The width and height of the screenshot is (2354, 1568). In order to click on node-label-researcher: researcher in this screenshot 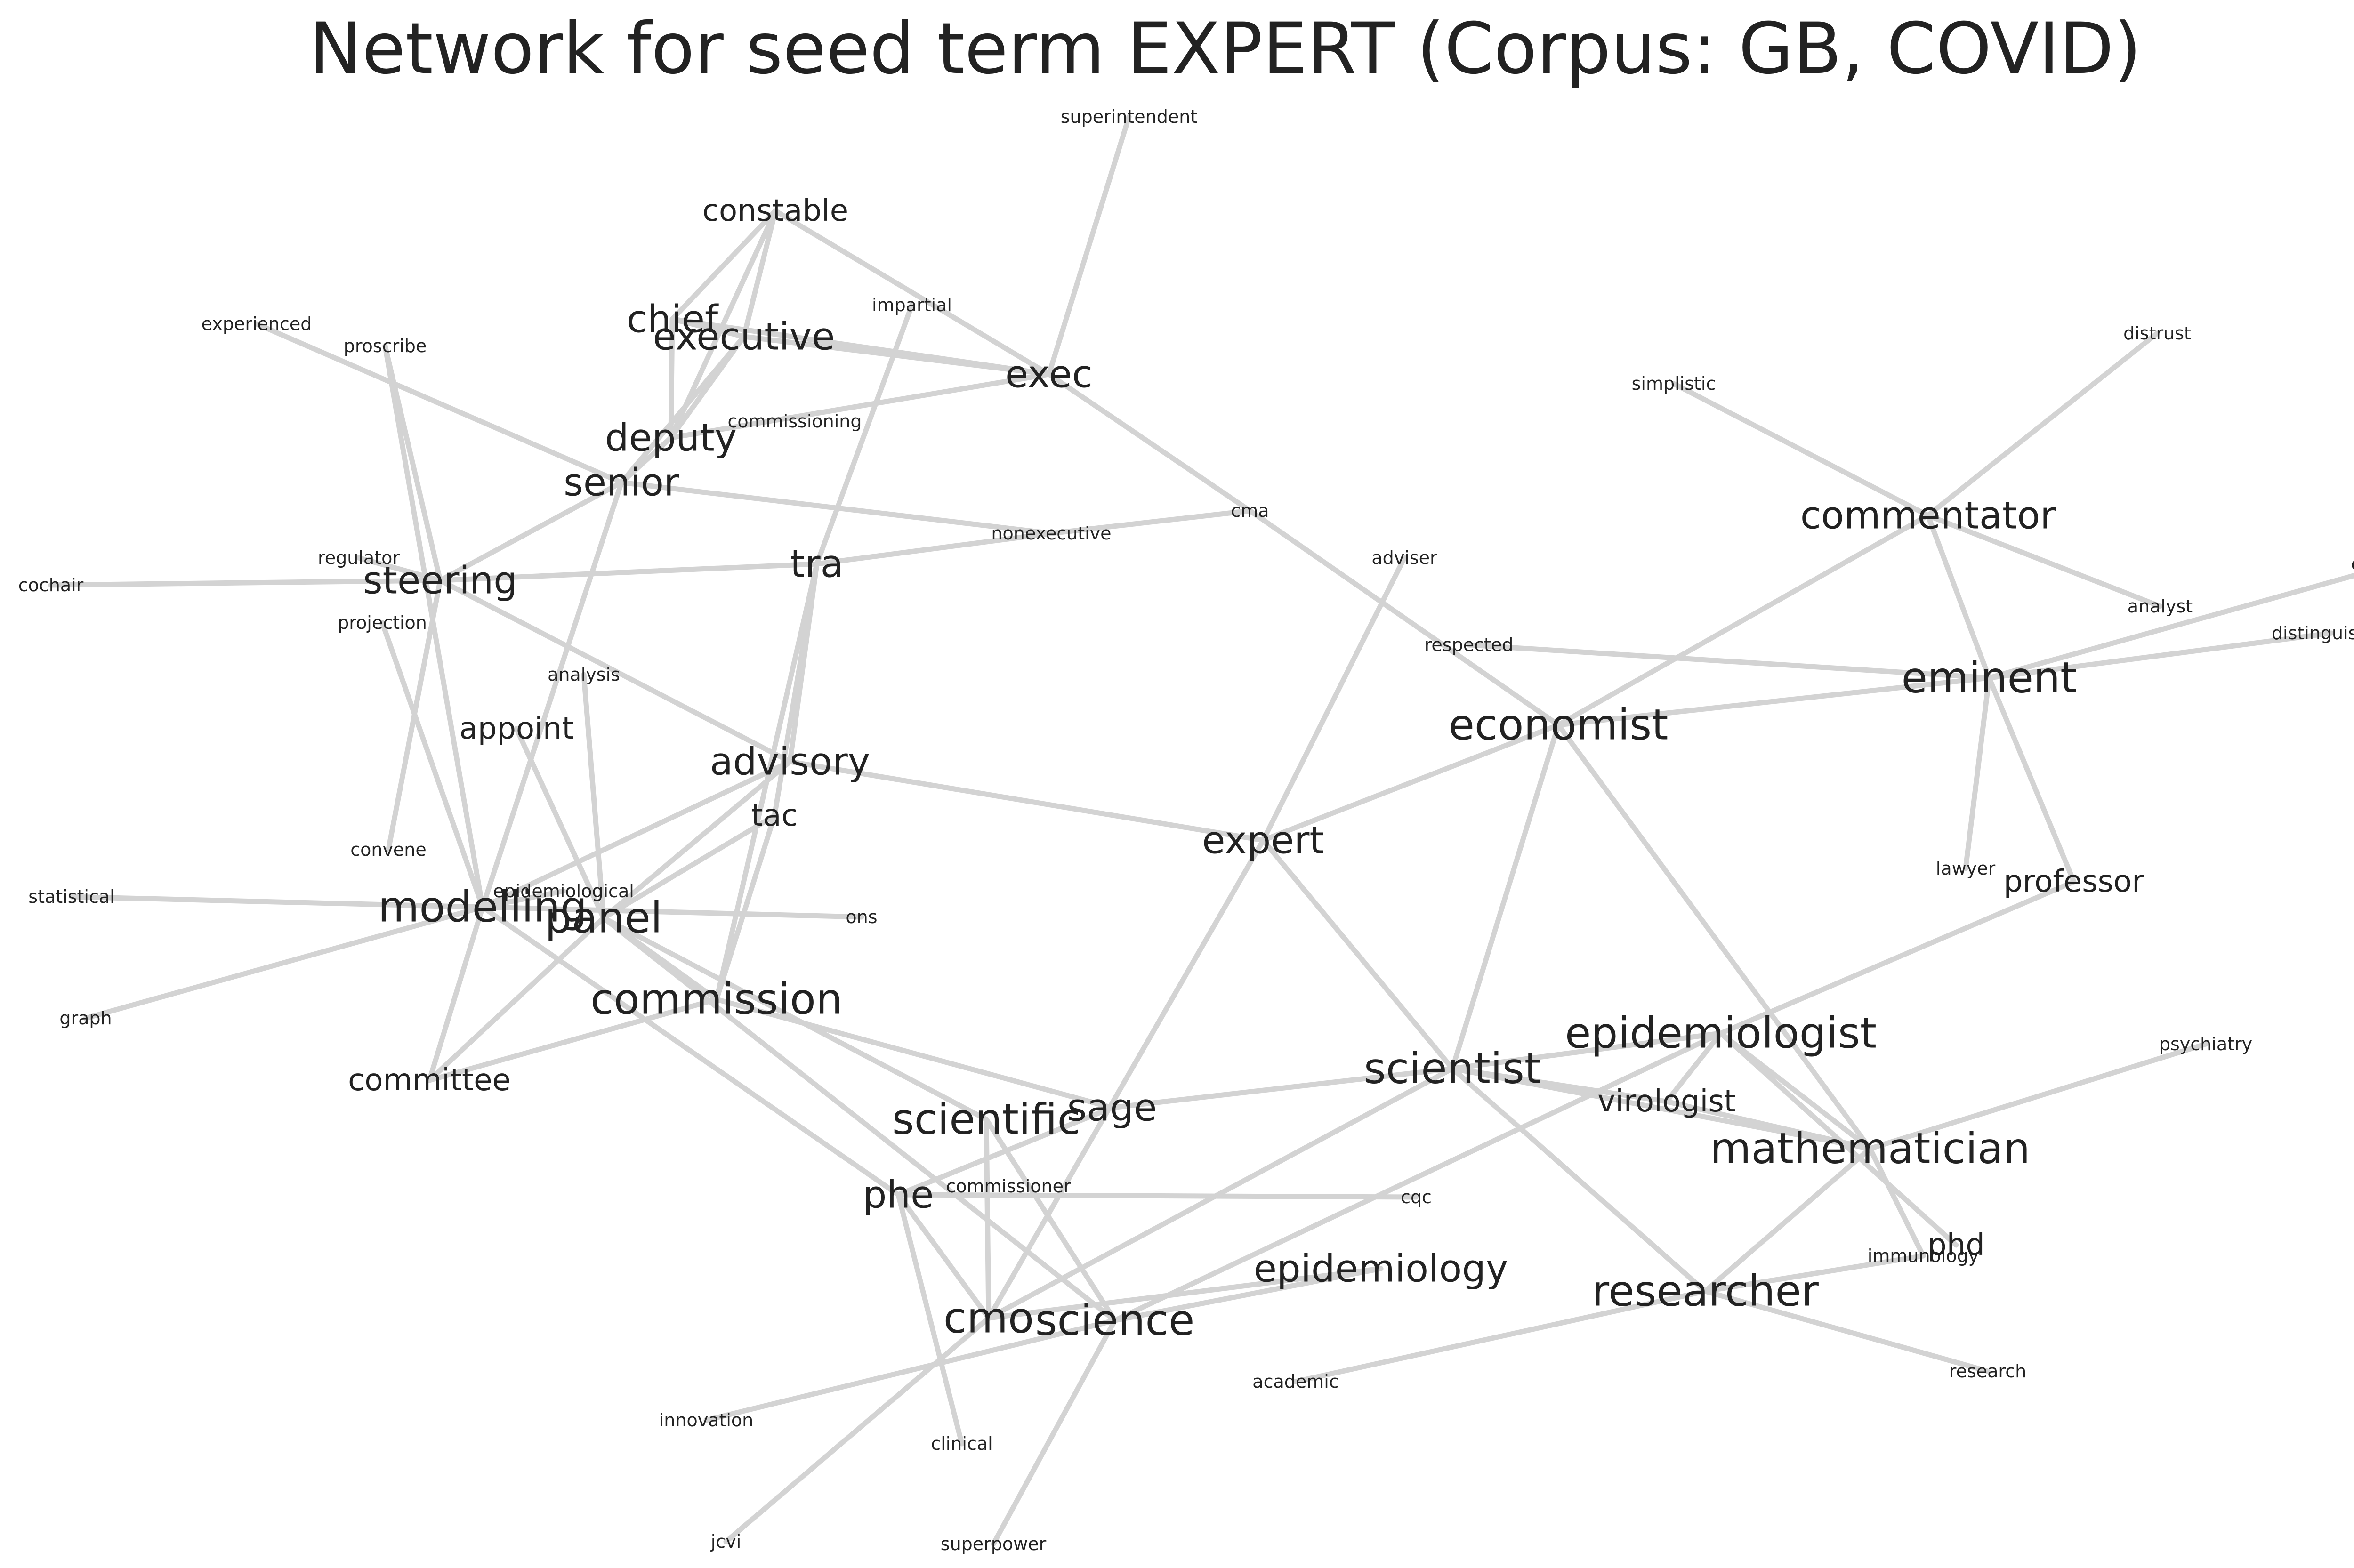, I will do `click(1705, 1292)`.